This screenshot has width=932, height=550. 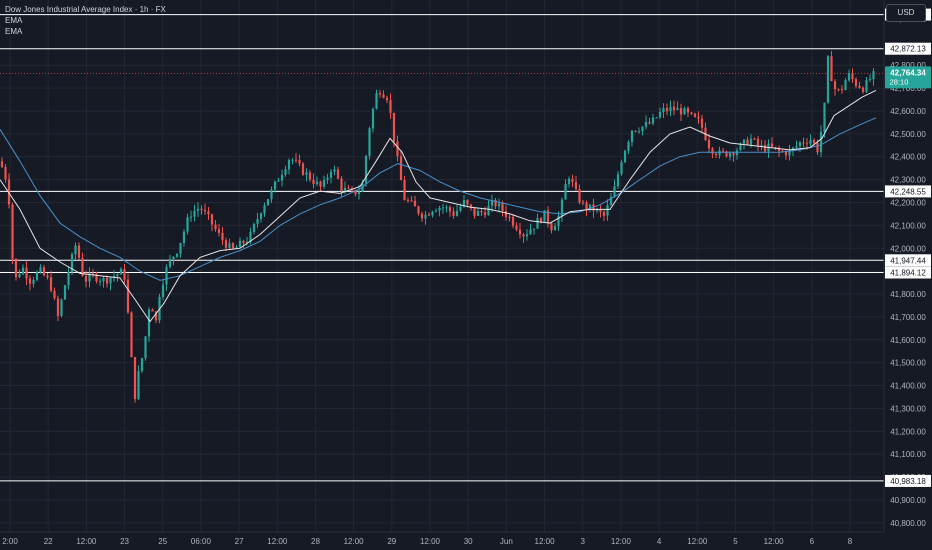 I want to click on indicator-ema-2: EMA, so click(x=14, y=31).